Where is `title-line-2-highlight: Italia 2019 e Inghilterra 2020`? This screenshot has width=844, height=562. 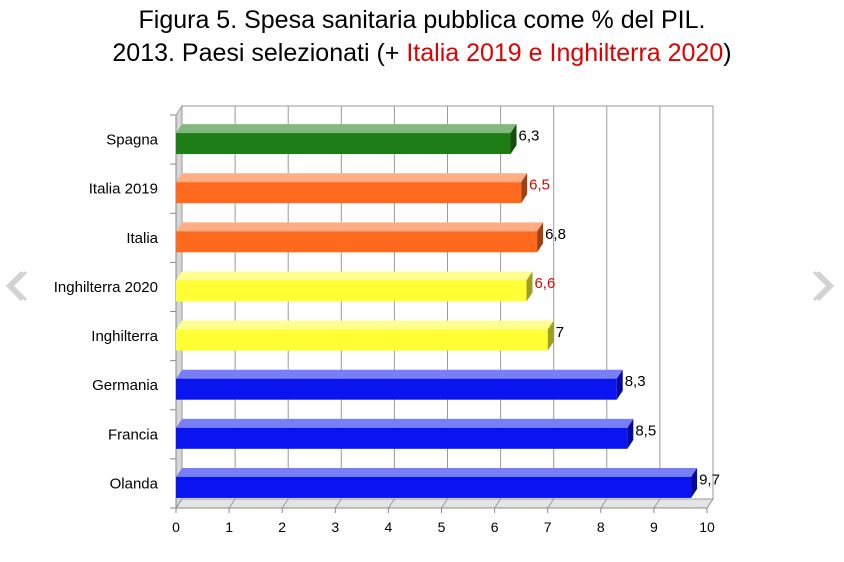 title-line-2-highlight: Italia 2019 e Inghilterra 2020 is located at coordinates (565, 53).